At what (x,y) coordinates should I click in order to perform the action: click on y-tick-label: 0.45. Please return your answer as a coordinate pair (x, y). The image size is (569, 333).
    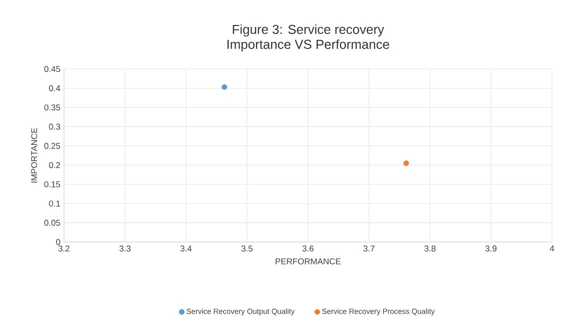
    Looking at the image, I should click on (52, 69).